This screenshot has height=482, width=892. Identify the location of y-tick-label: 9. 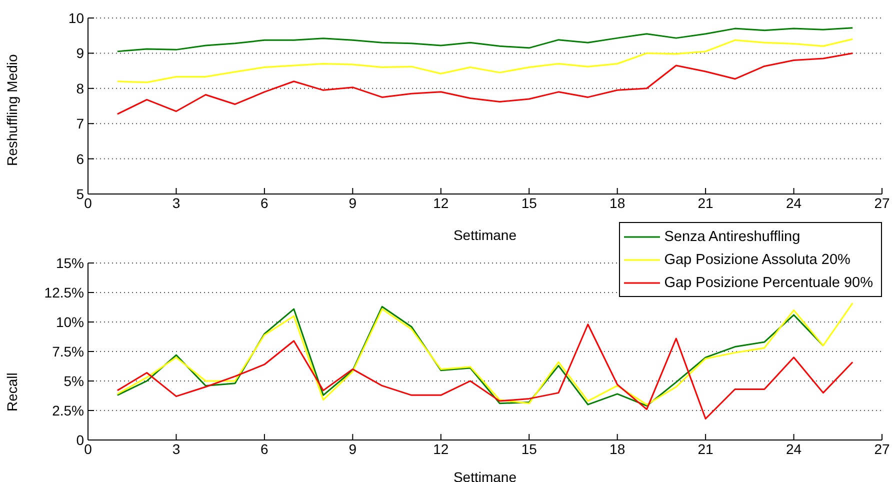
(80, 53).